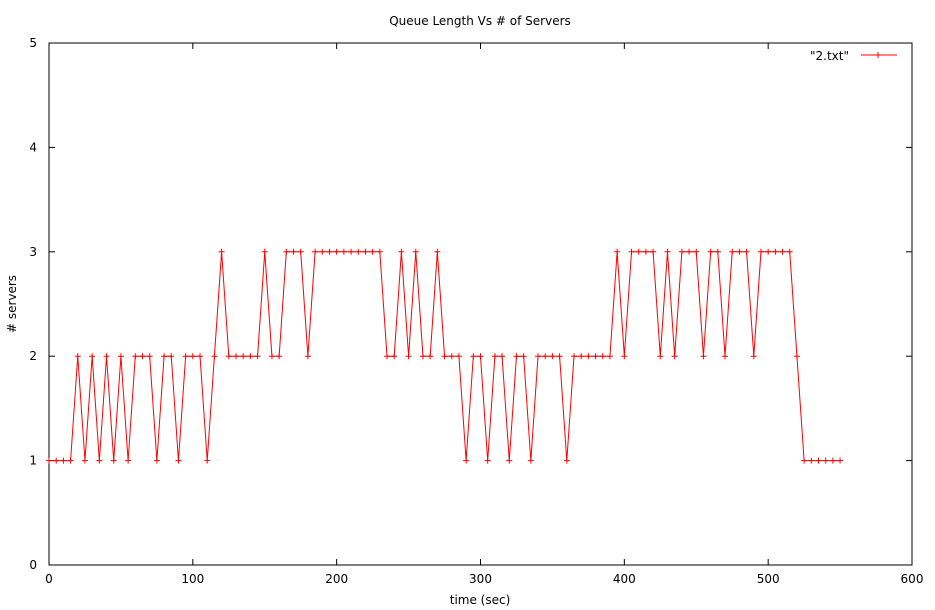  What do you see at coordinates (33, 565) in the screenshot?
I see `y-tick-label: 0` at bounding box center [33, 565].